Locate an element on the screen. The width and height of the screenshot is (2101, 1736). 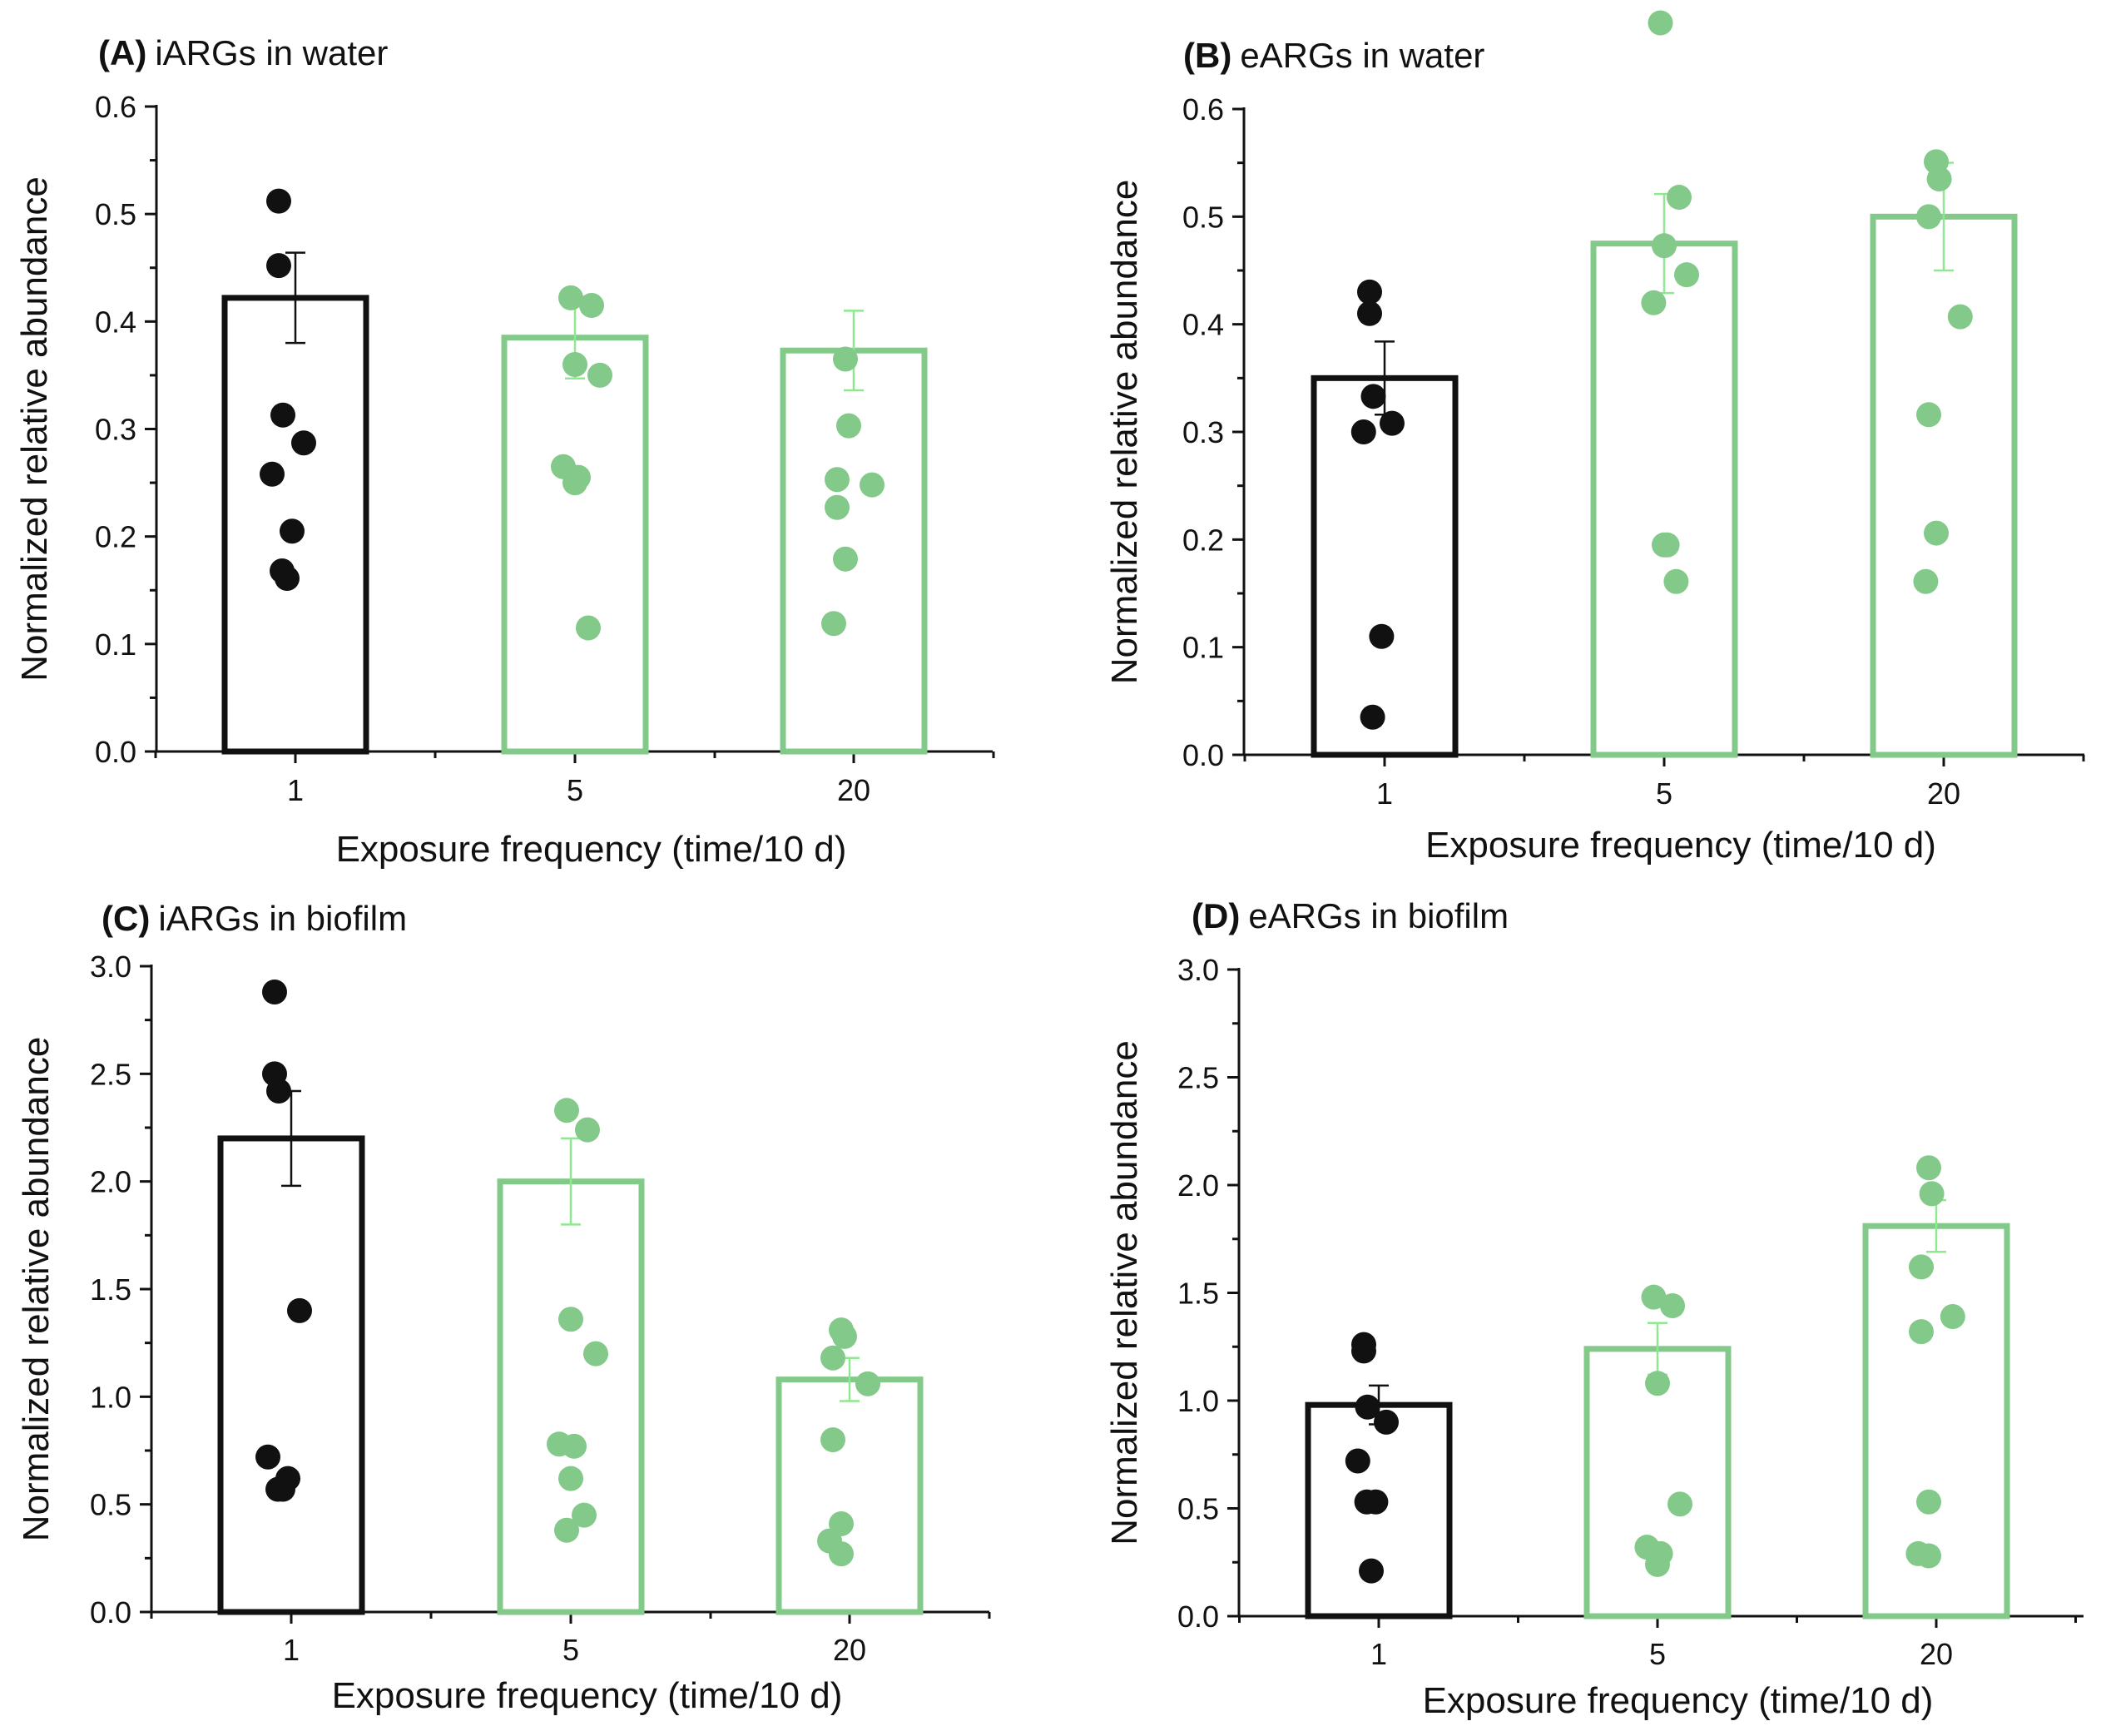
title-text: eARGs in water is located at coordinates (1362, 55).